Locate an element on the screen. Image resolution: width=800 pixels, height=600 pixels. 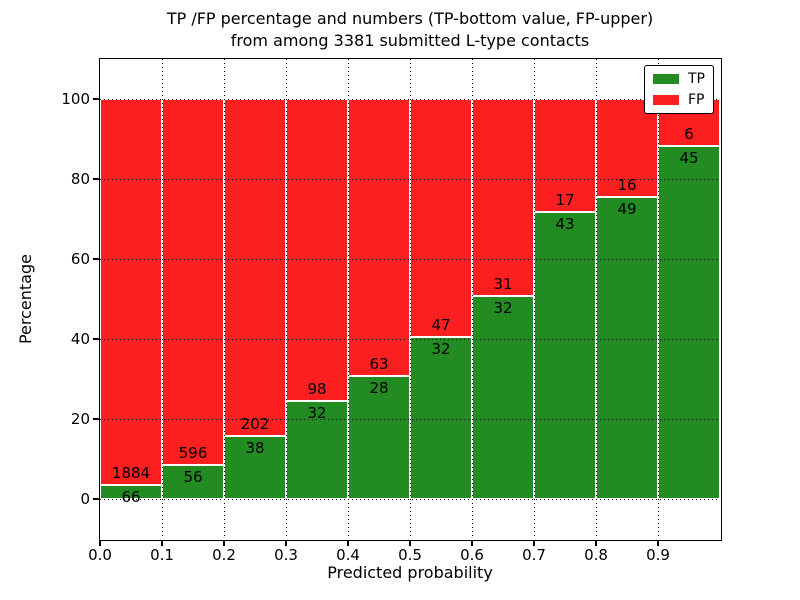
legend-label-tp: TP is located at coordinates (696, 79).